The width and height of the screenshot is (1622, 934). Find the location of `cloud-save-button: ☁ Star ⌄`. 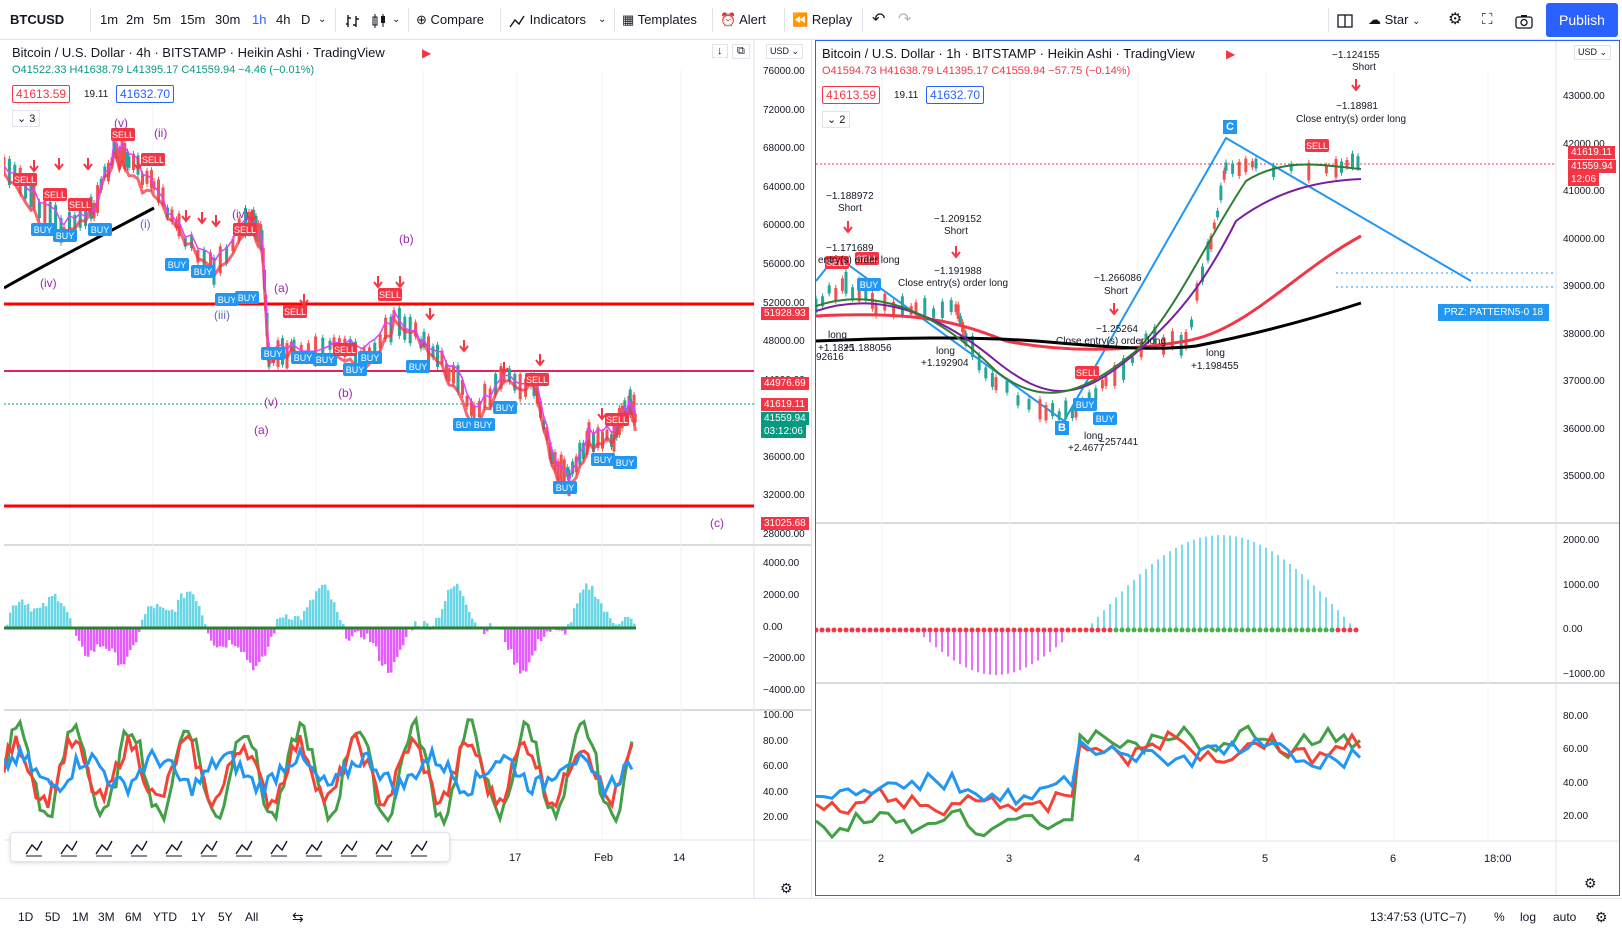

cloud-save-button: ☁ Star ⌄ is located at coordinates (1394, 20).